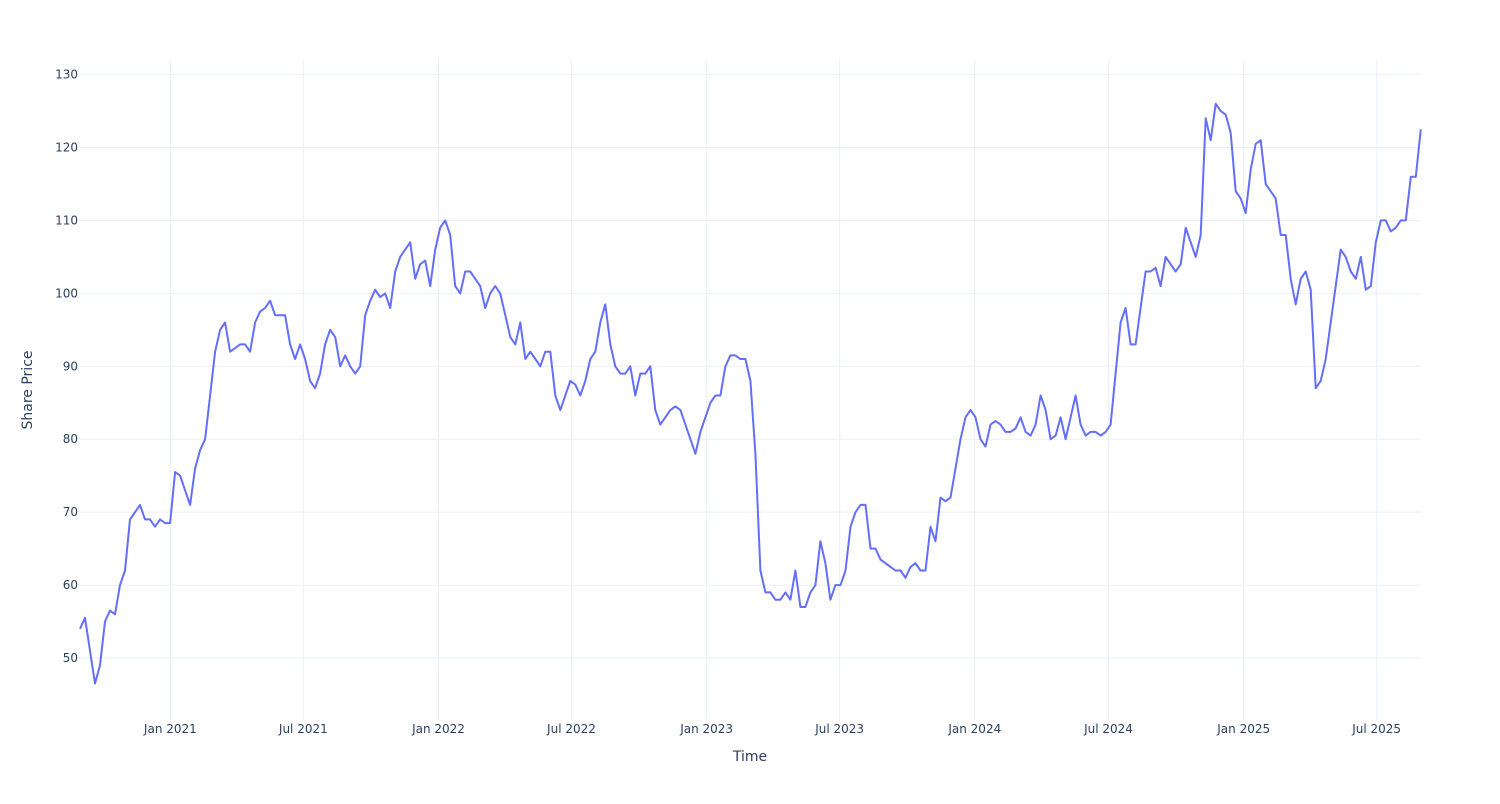  I want to click on y-tick-label: 120, so click(66, 148).